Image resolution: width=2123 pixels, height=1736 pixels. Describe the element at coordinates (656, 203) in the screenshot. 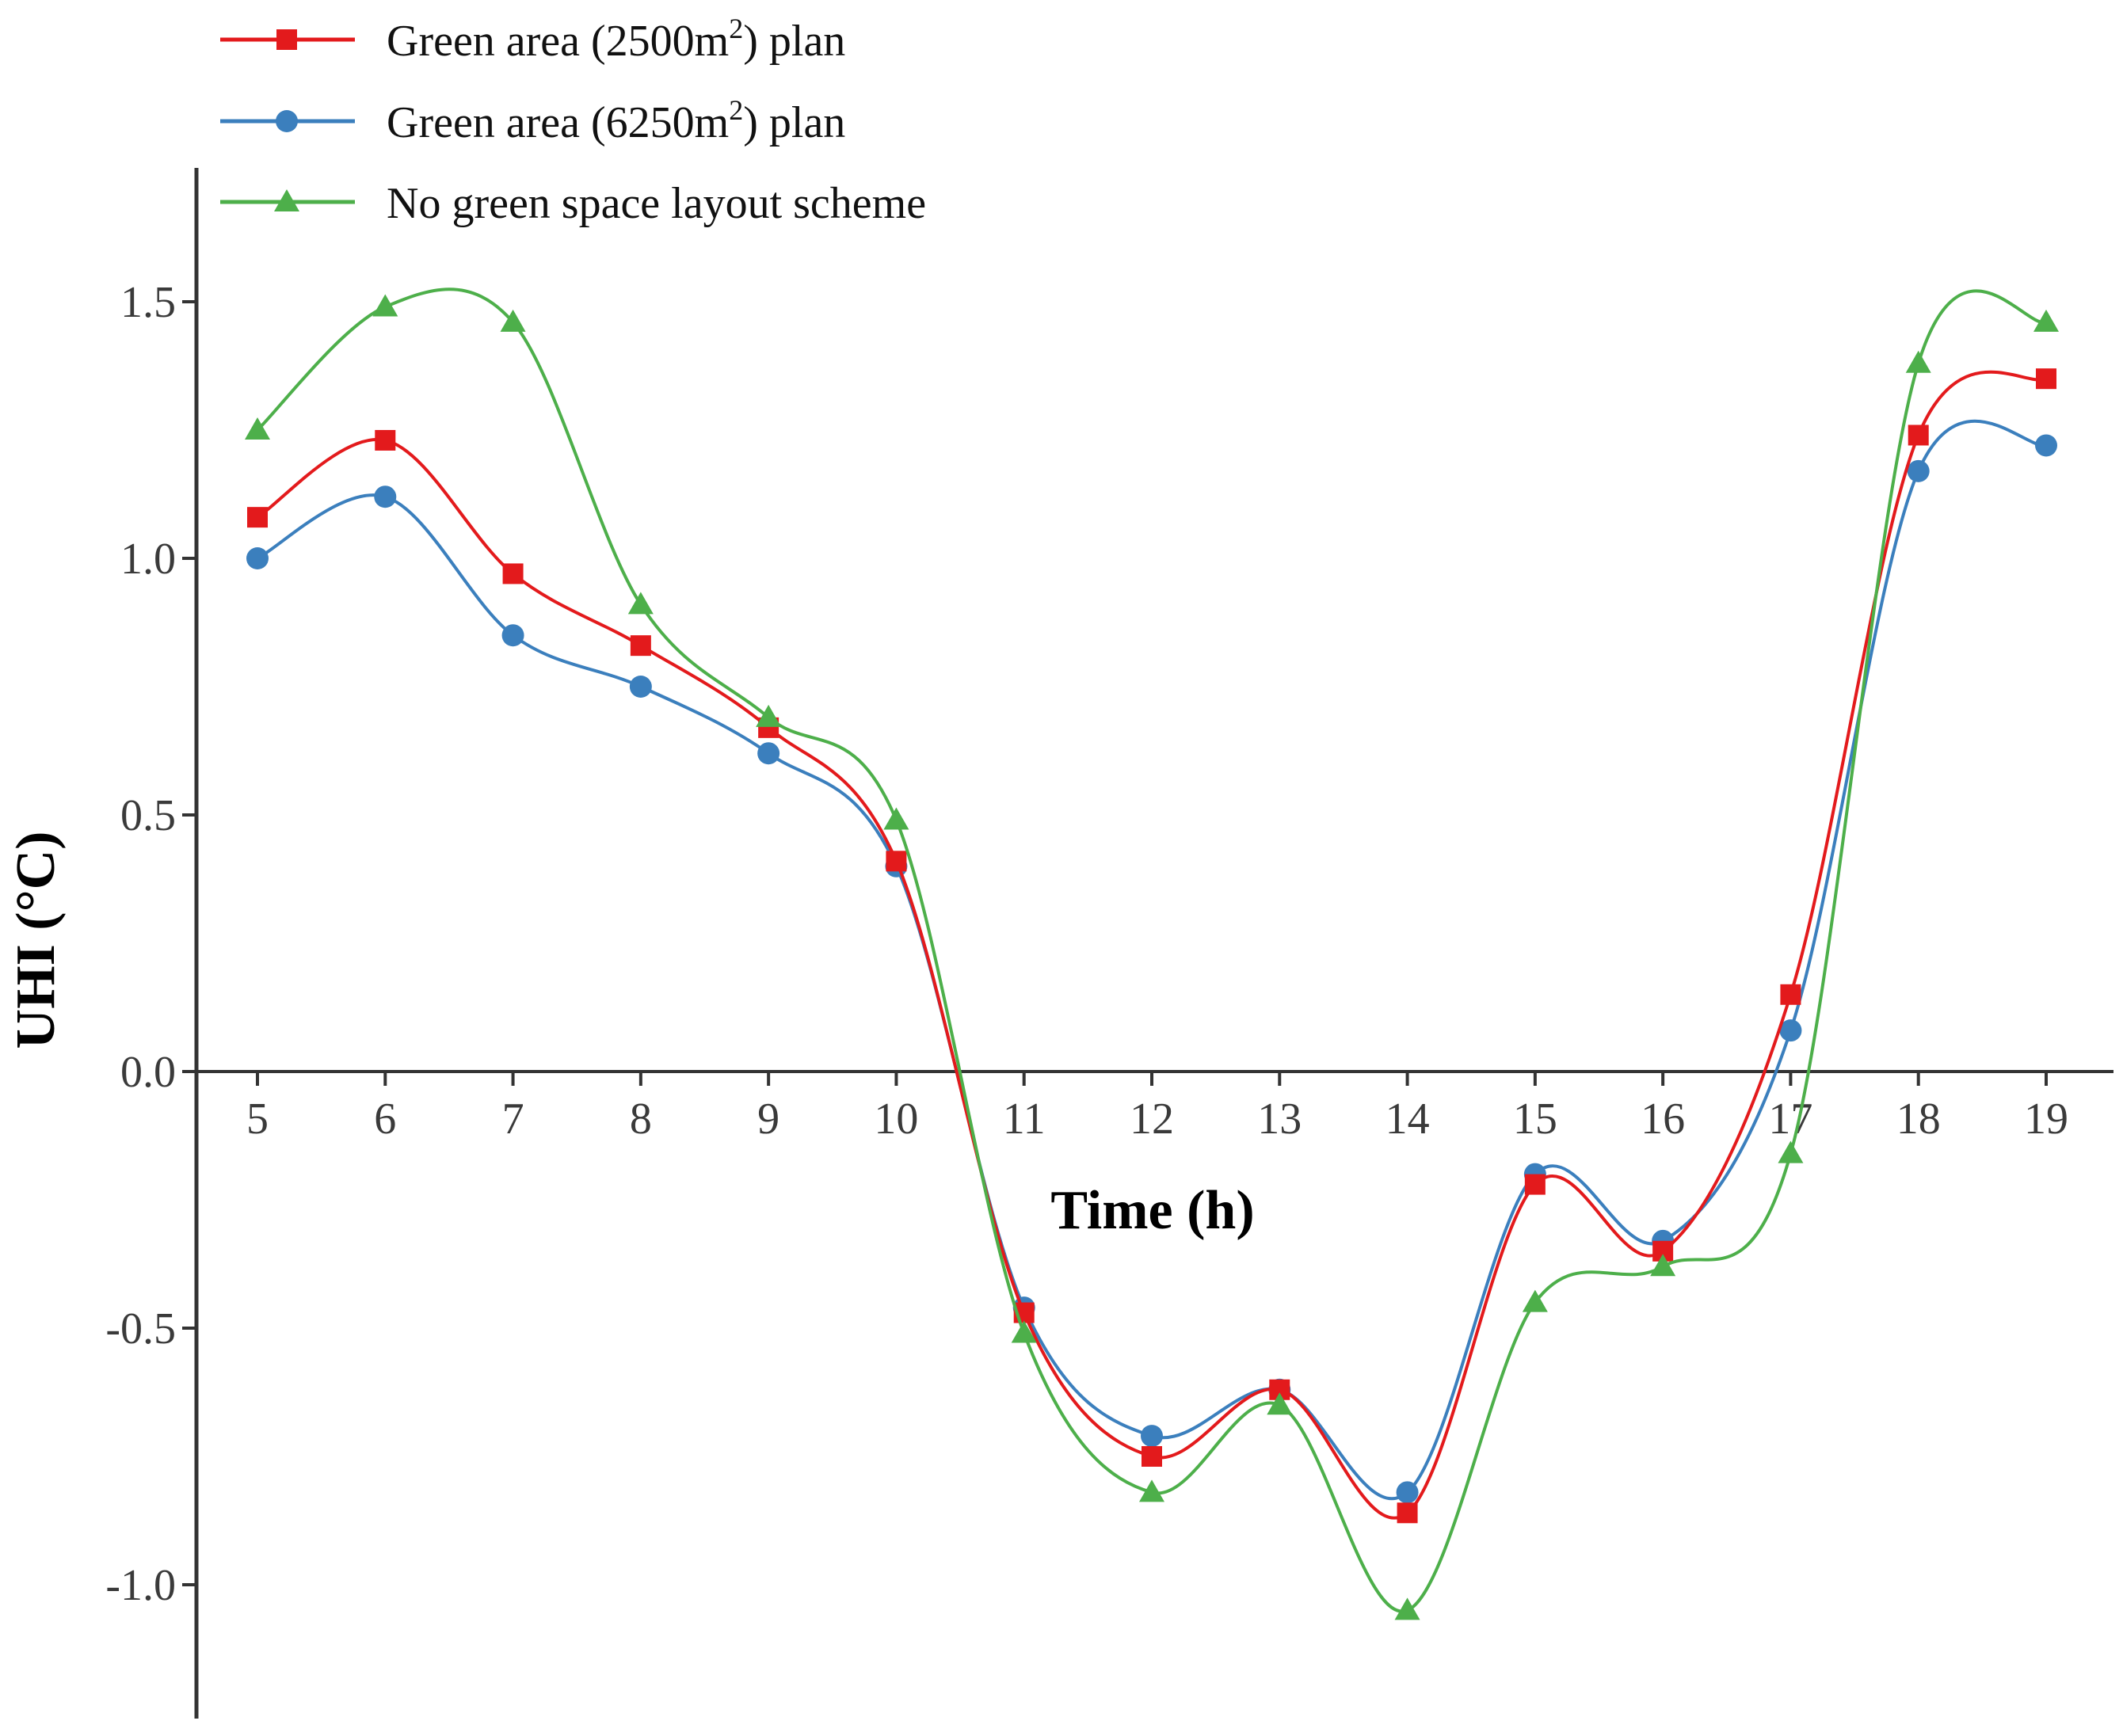

I see `legend-label: No green space layout scheme` at that location.